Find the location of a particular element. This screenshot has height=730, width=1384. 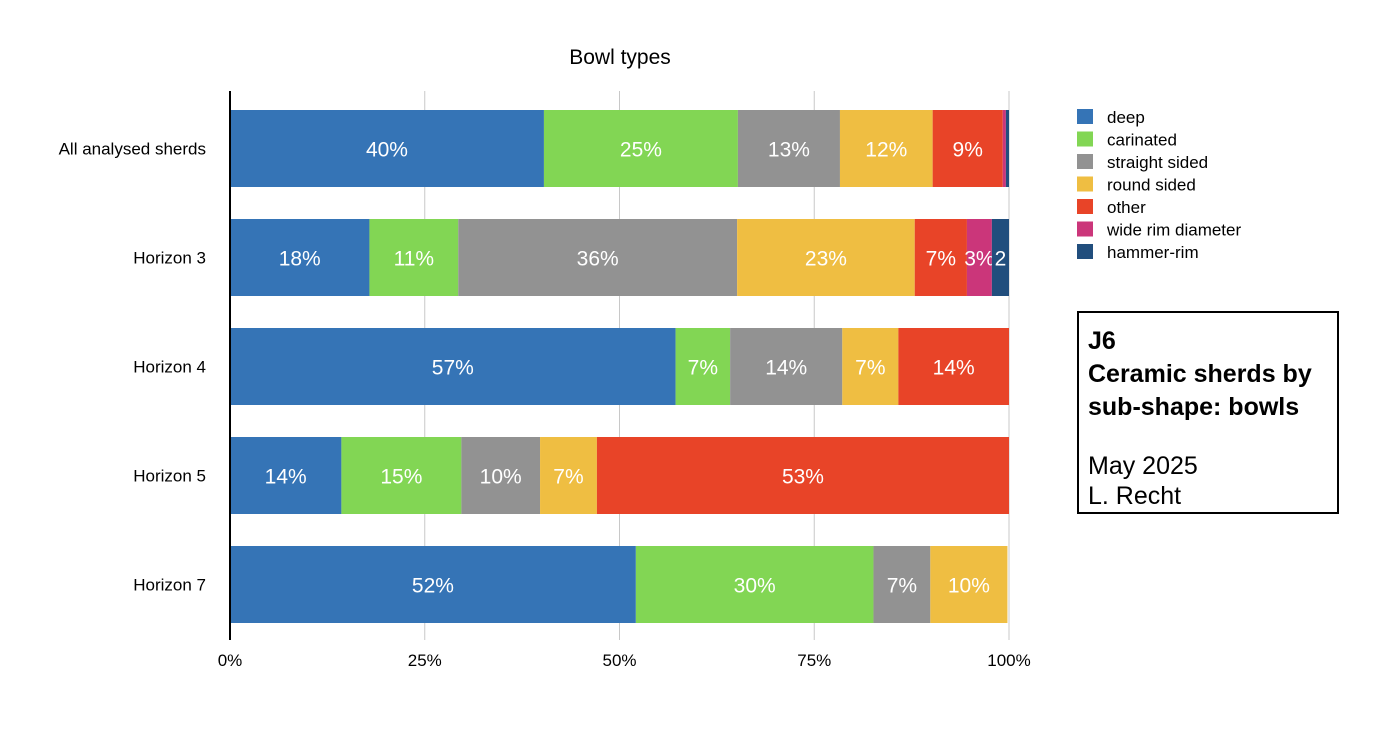

data-label: 15% is located at coordinates (401, 477).